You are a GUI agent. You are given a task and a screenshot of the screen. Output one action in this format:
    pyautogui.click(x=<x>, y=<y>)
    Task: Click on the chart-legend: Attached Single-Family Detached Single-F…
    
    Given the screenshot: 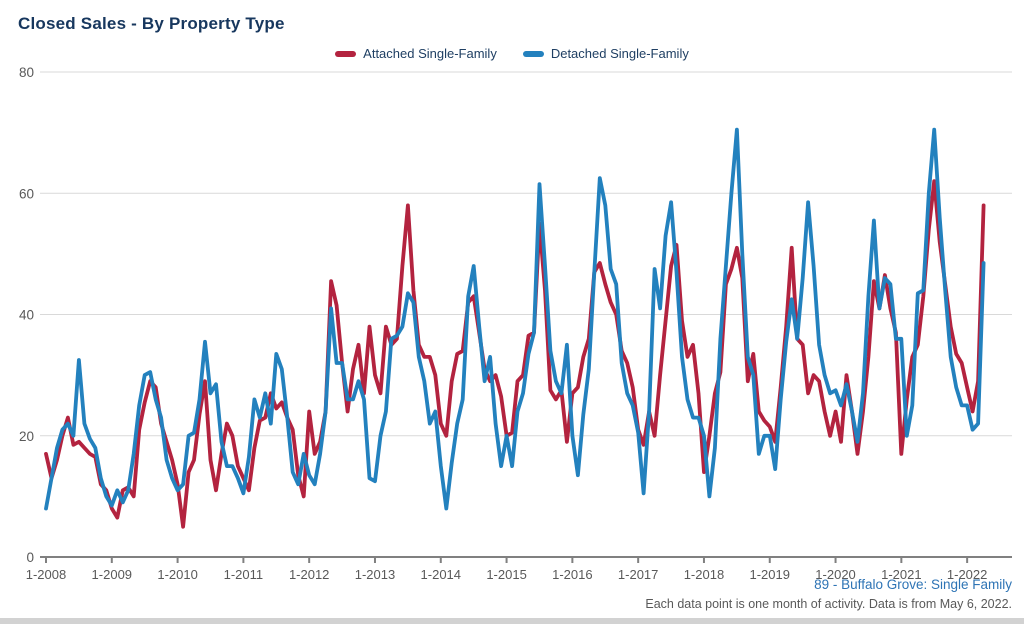 What is the action you would take?
    pyautogui.click(x=512, y=53)
    